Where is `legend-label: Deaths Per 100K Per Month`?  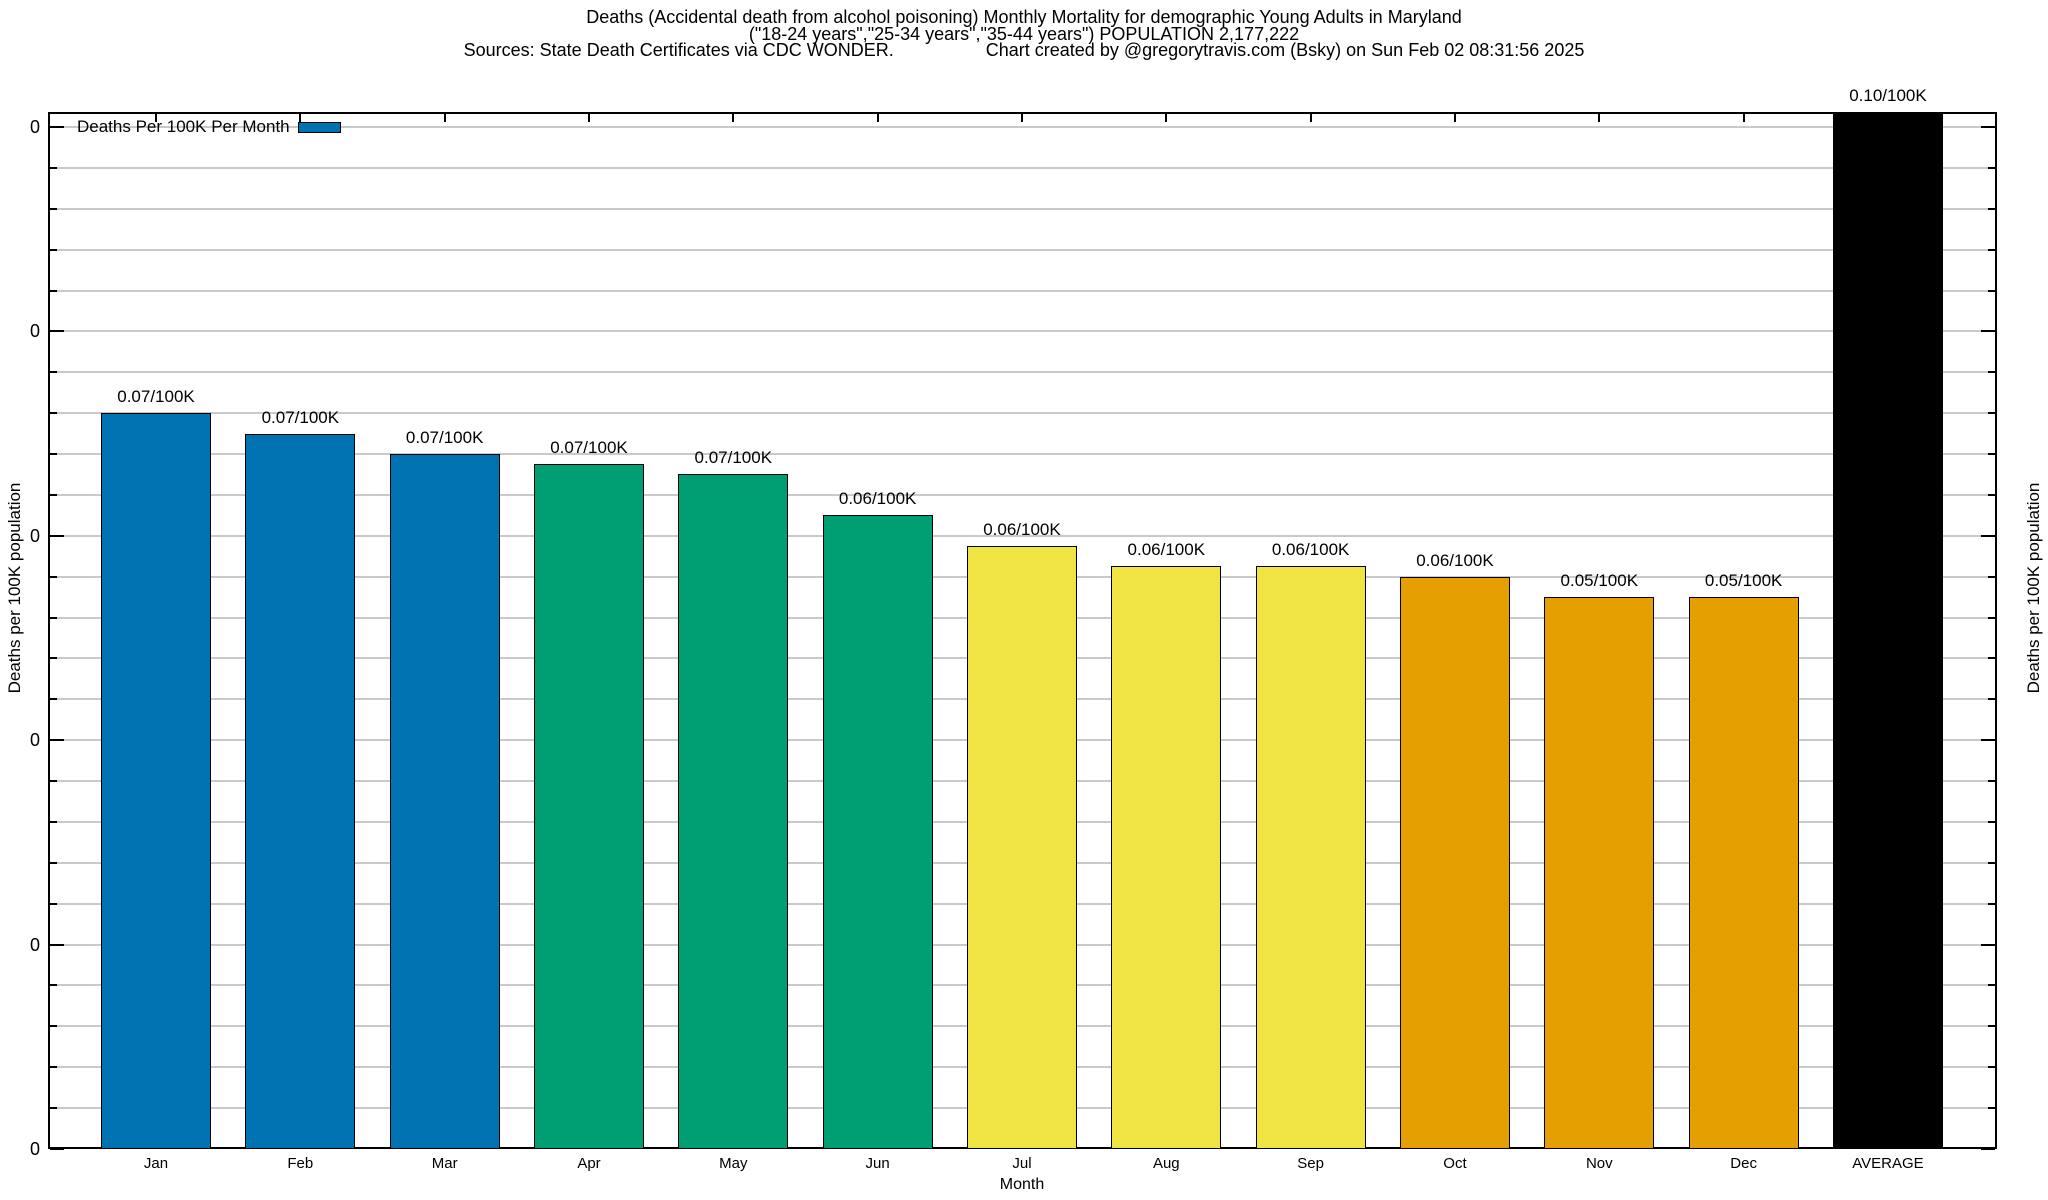 legend-label: Deaths Per 100K Per Month is located at coordinates (183, 126).